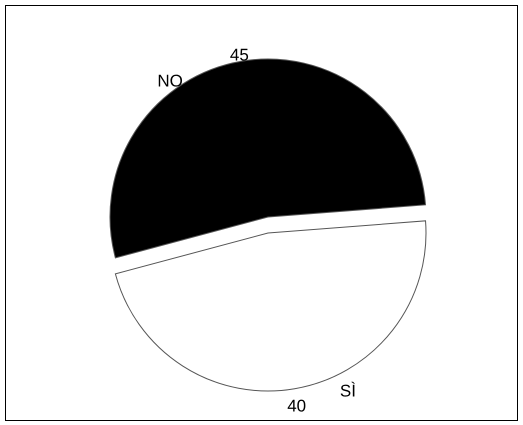  What do you see at coordinates (296, 406) in the screenshot?
I see `data-label: 40` at bounding box center [296, 406].